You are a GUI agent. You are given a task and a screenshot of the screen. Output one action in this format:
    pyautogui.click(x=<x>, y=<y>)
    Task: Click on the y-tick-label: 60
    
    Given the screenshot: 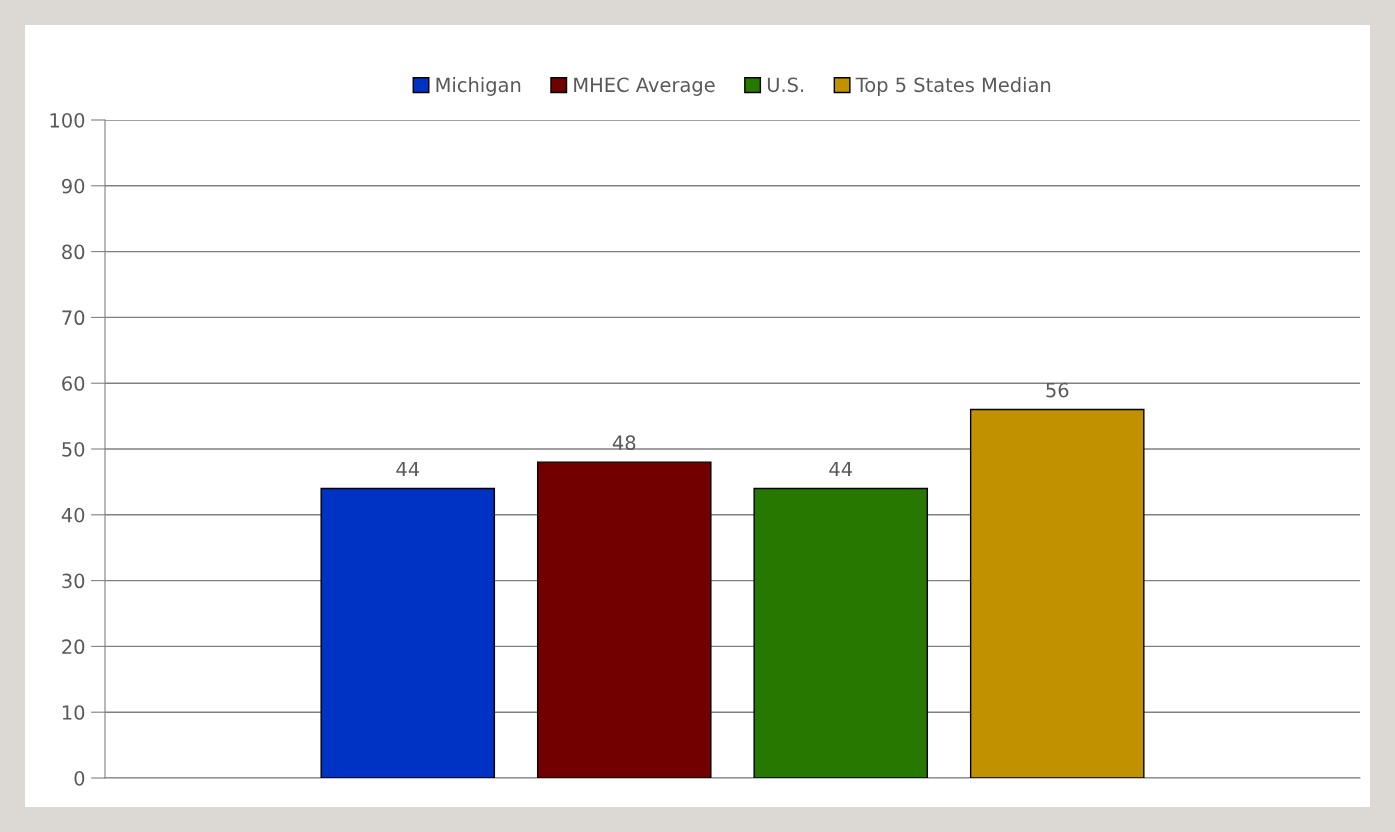 What is the action you would take?
    pyautogui.click(x=73, y=383)
    